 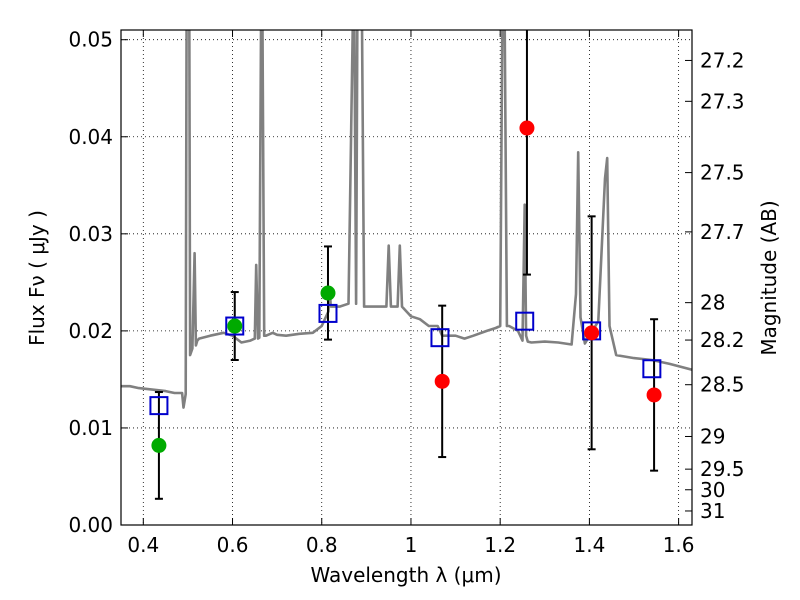 I want to click on mag-tick-label: 27.5, so click(x=722, y=173).